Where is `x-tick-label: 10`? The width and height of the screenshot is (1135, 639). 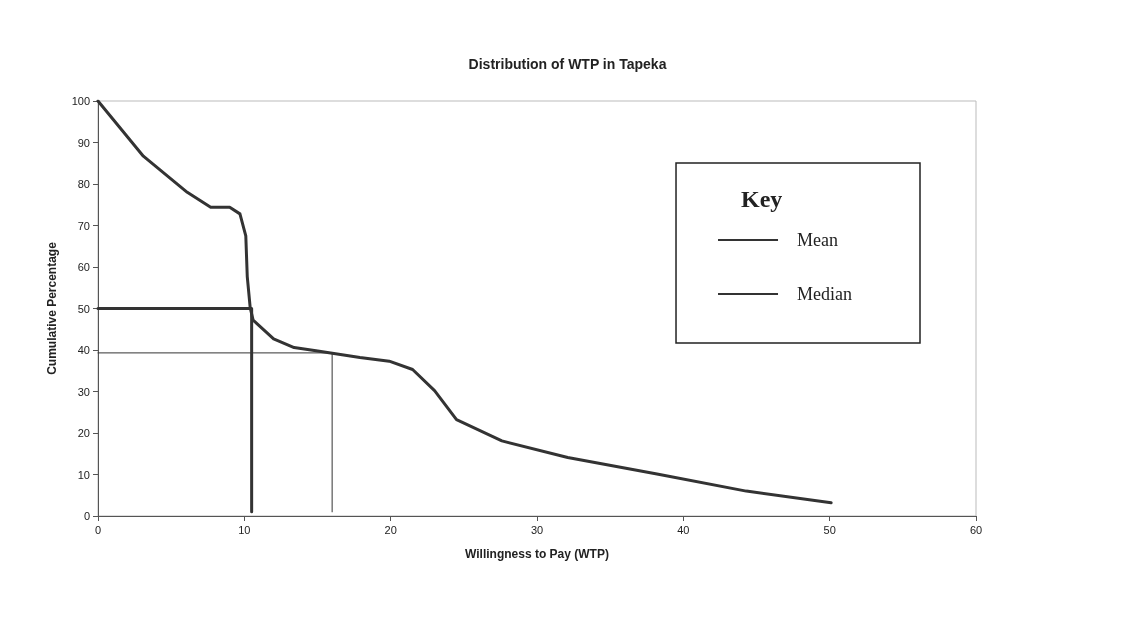 x-tick-label: 10 is located at coordinates (244, 529).